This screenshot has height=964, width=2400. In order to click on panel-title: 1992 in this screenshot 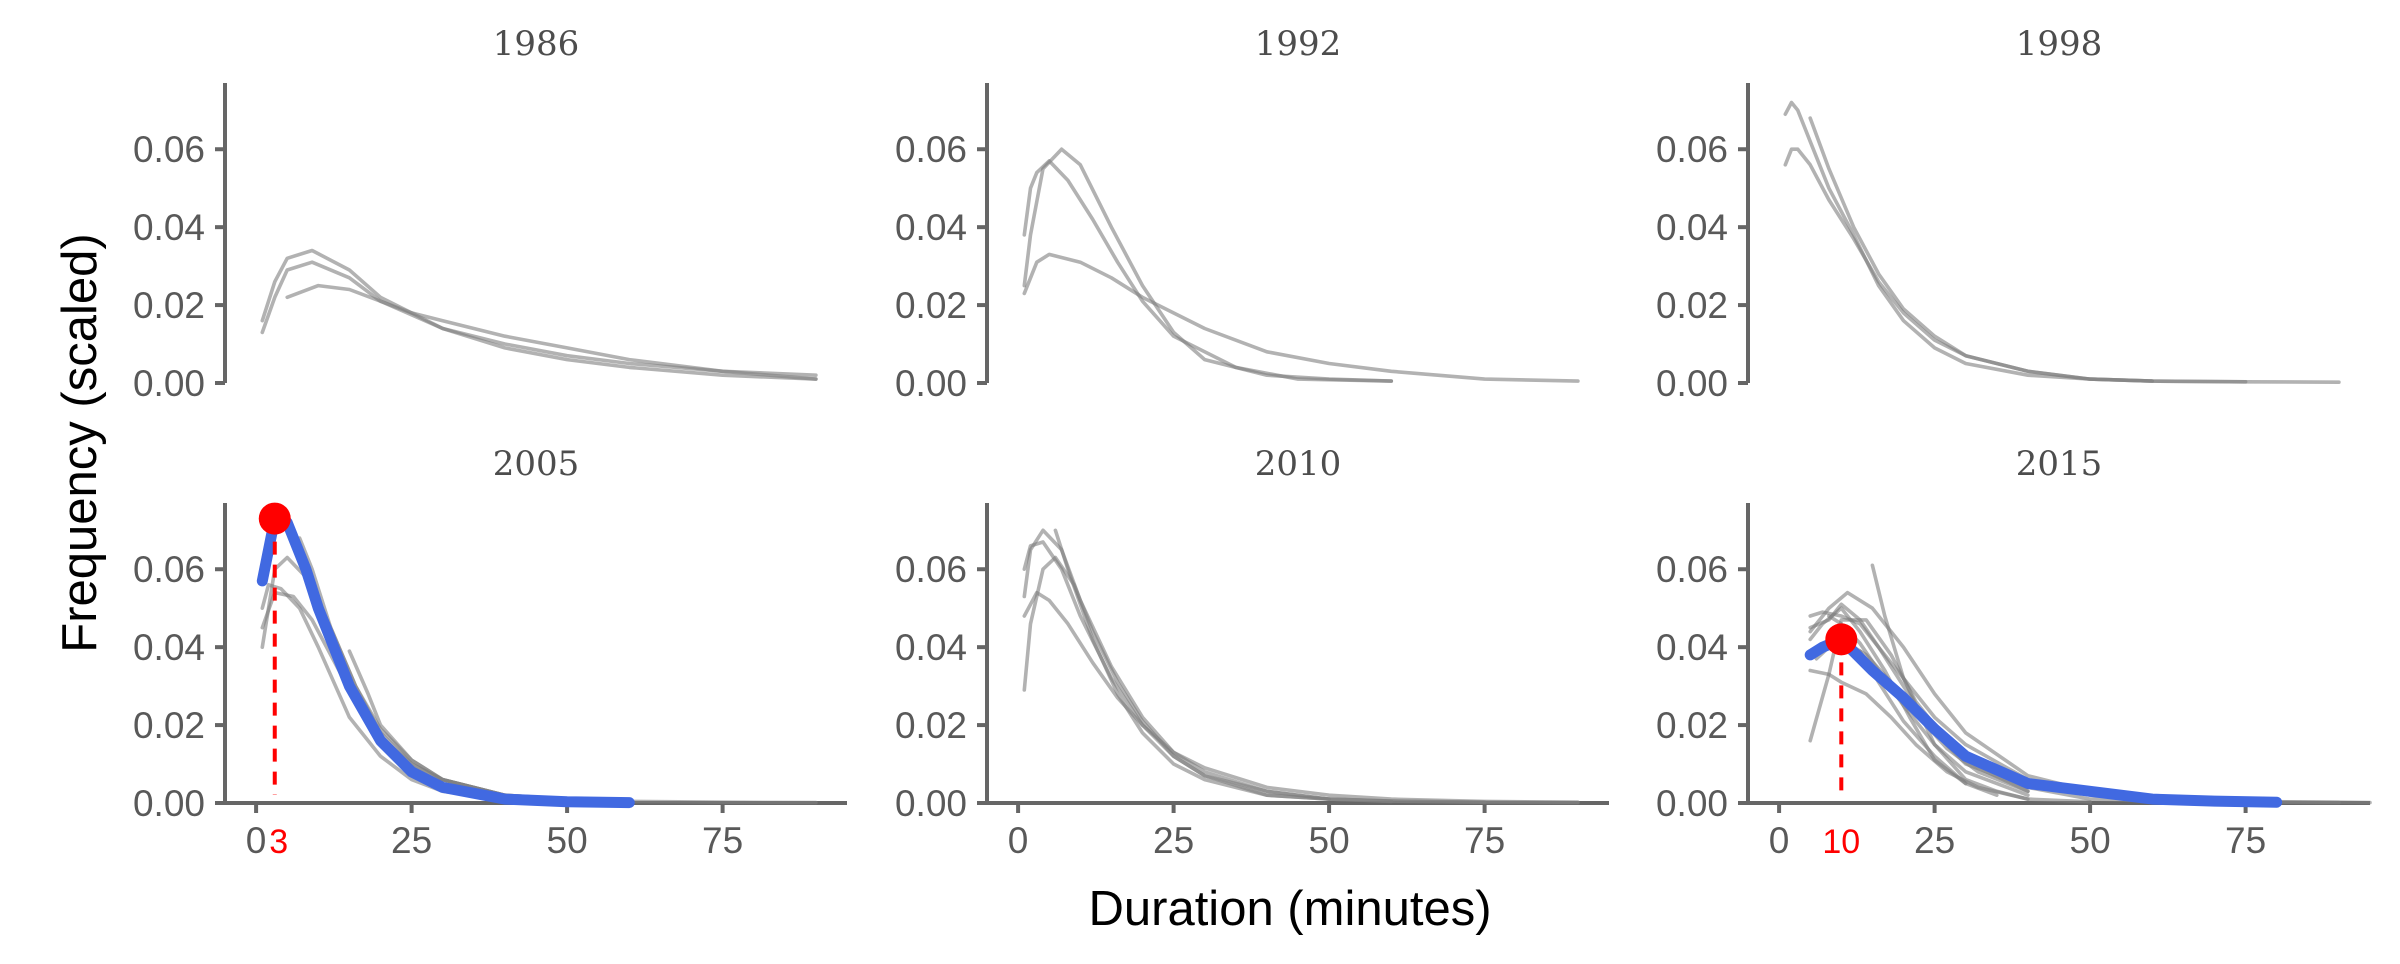, I will do `click(1298, 44)`.